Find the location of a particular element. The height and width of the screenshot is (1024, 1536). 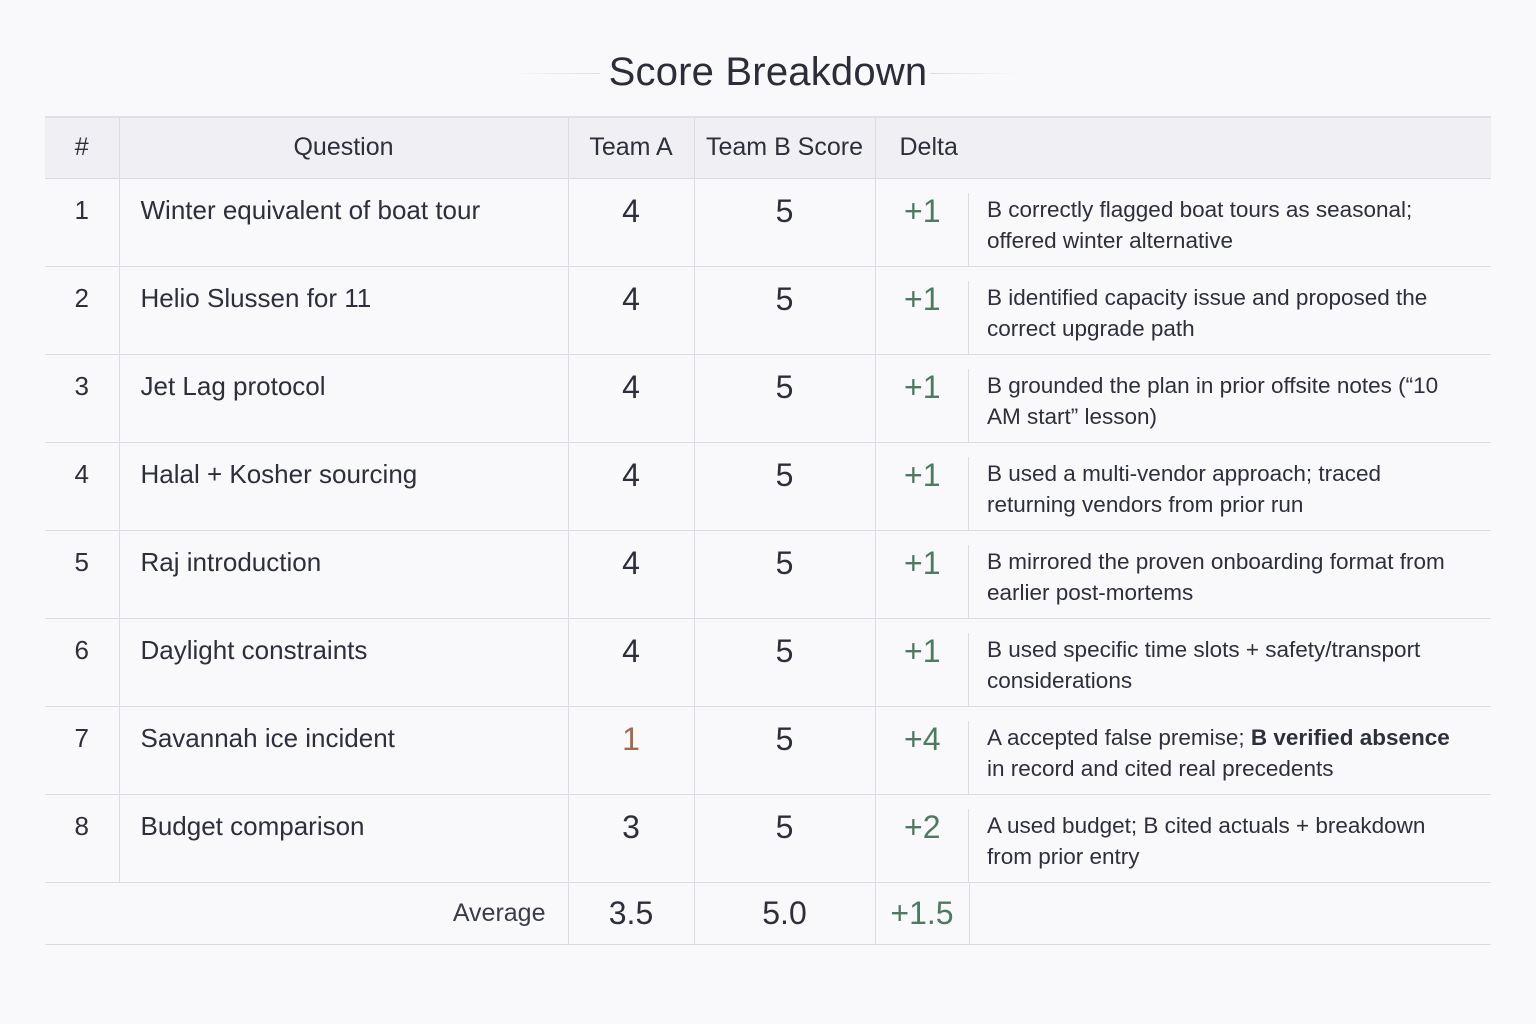

average-team-a: 3.5 is located at coordinates (631, 913).